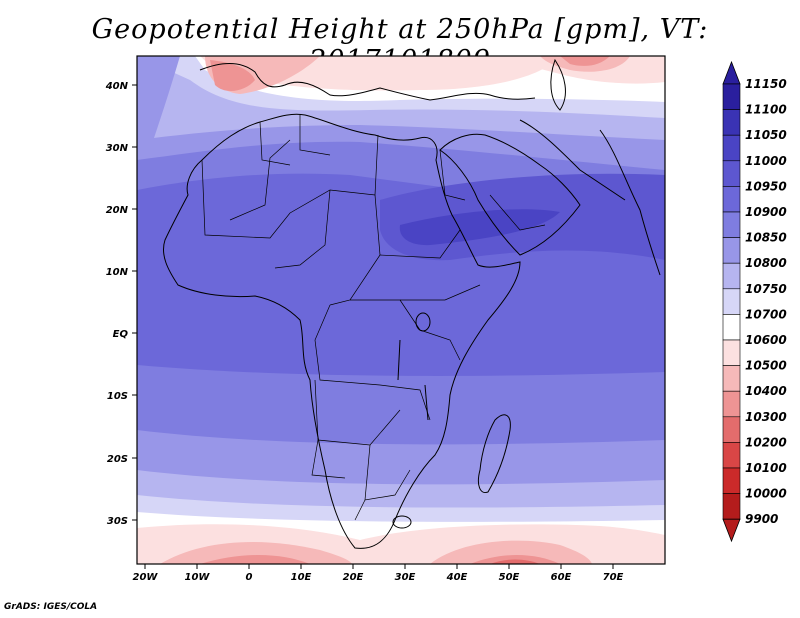 The height and width of the screenshot is (618, 800). I want to click on lon-label-20w: 20W, so click(146, 577).